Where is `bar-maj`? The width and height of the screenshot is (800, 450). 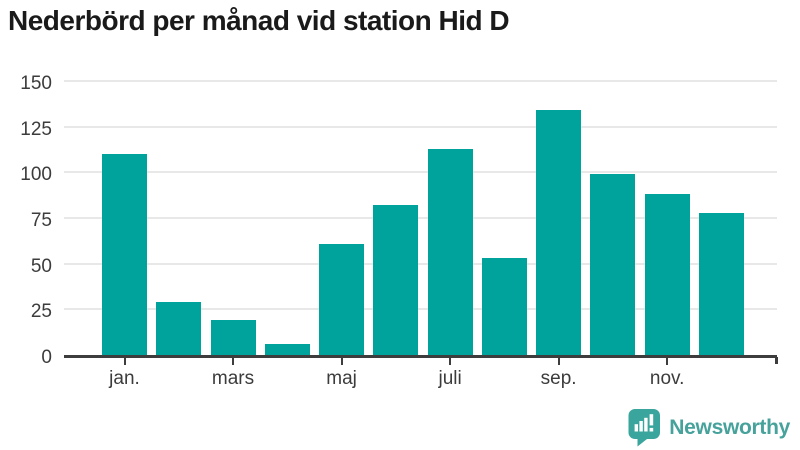
bar-maj is located at coordinates (342, 299).